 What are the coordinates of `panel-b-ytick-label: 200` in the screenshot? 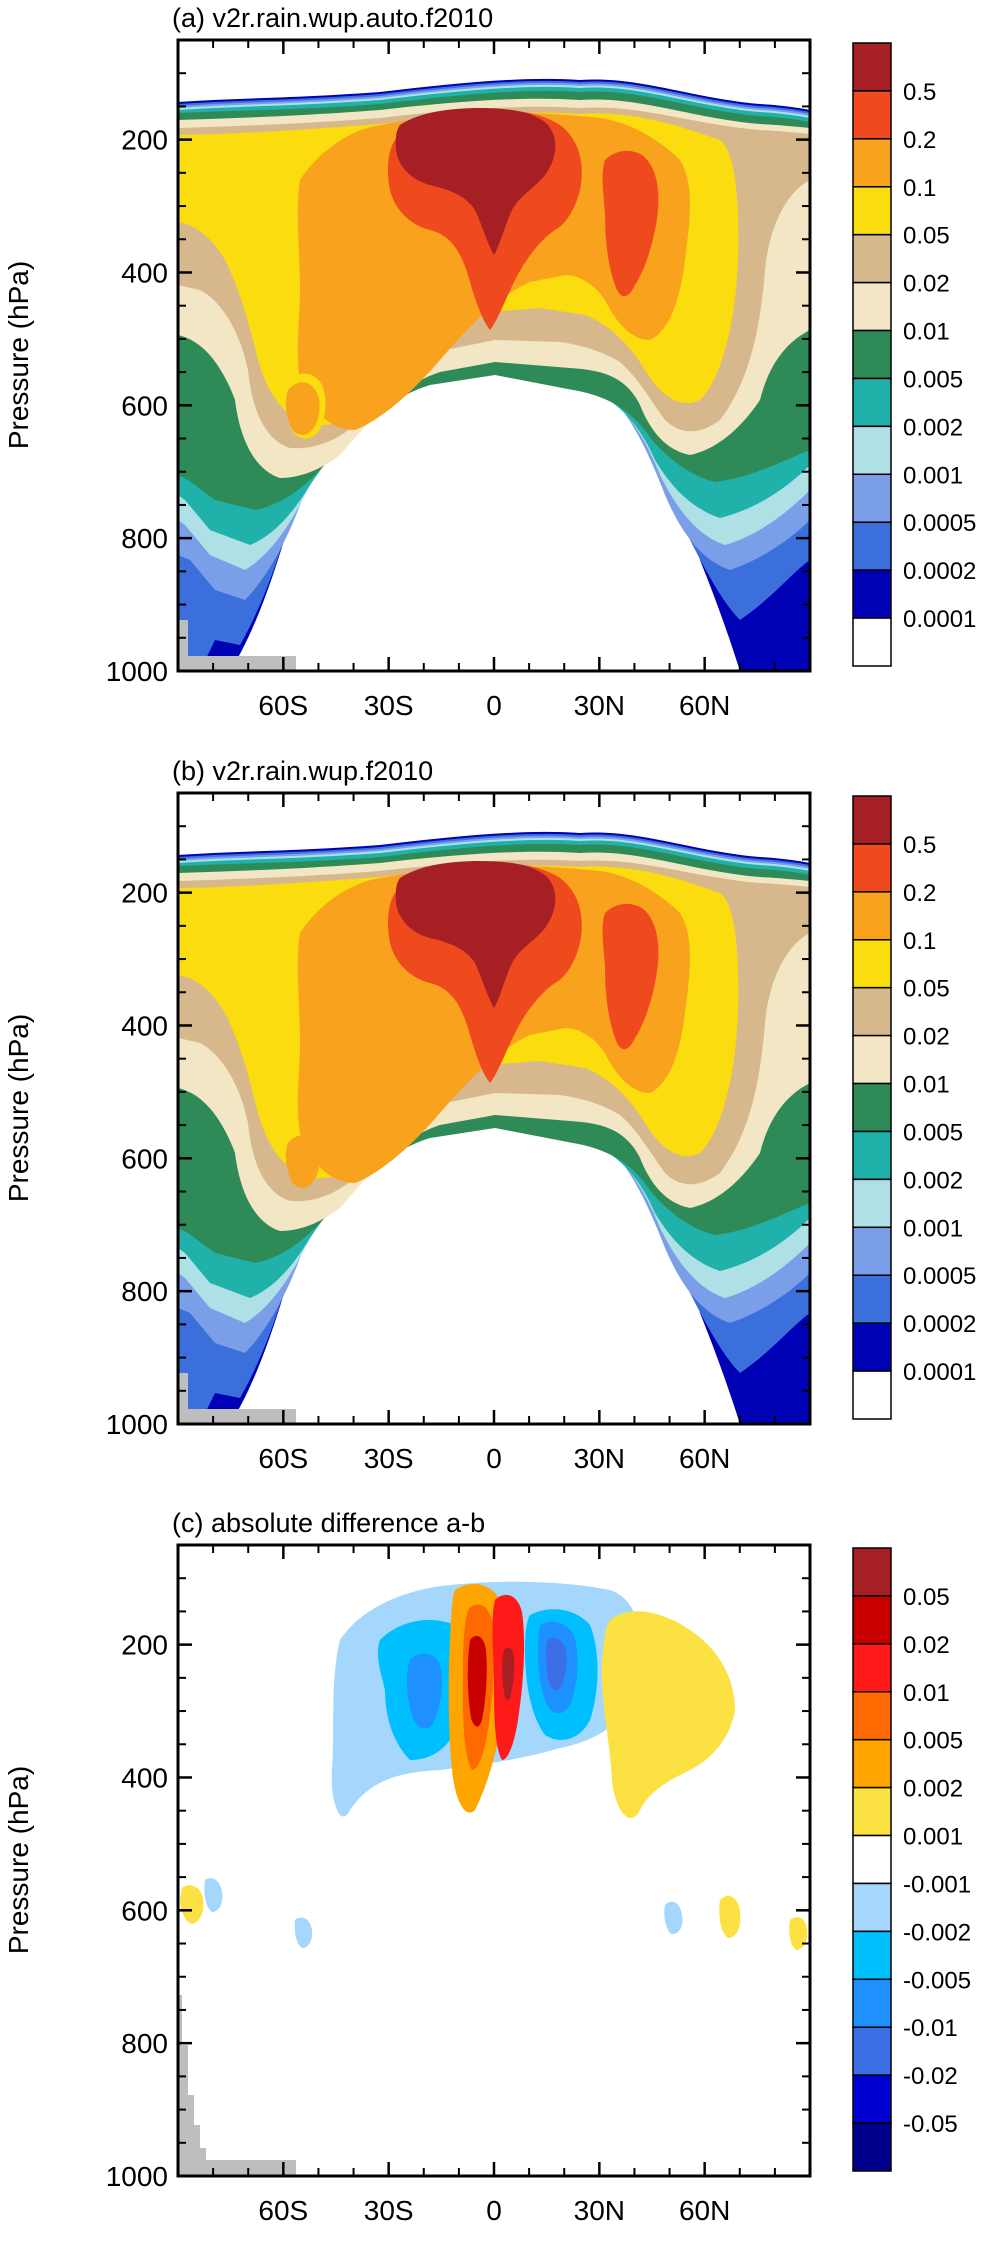 It's located at (144, 893).